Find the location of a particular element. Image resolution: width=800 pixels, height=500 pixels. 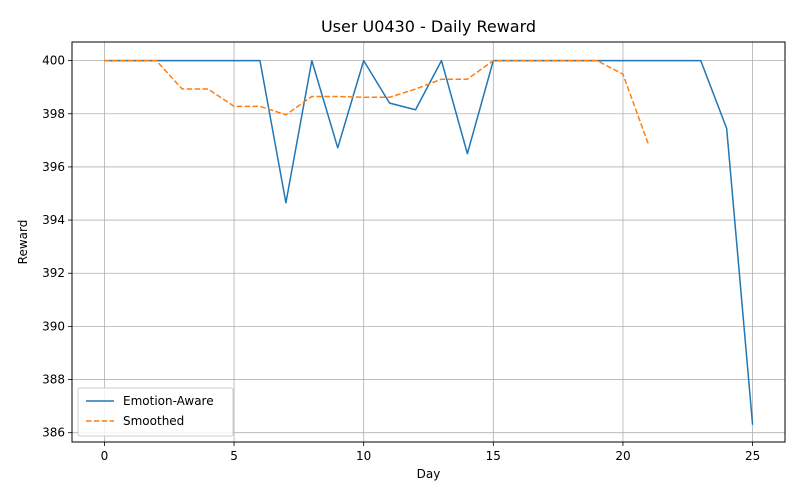

legend: Emotion-Aware Smoothed is located at coordinates (155, 412).